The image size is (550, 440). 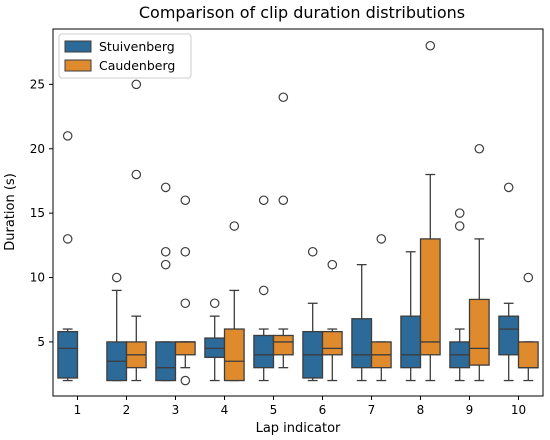 What do you see at coordinates (10, 212) in the screenshot?
I see `y-axis-label: Duration (s)` at bounding box center [10, 212].